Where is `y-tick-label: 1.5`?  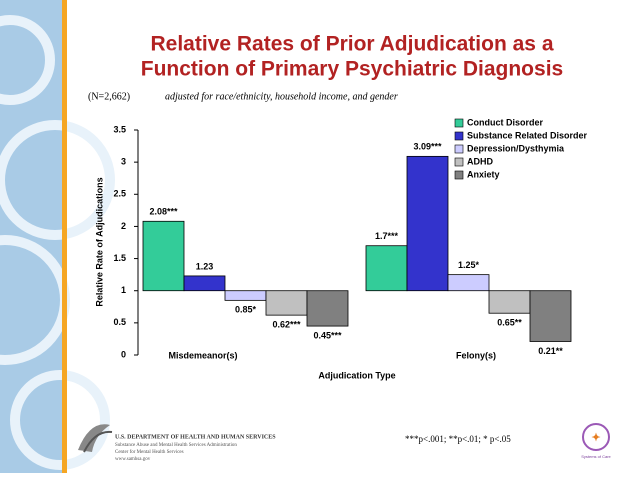
y-tick-label: 1.5 is located at coordinates (119, 258).